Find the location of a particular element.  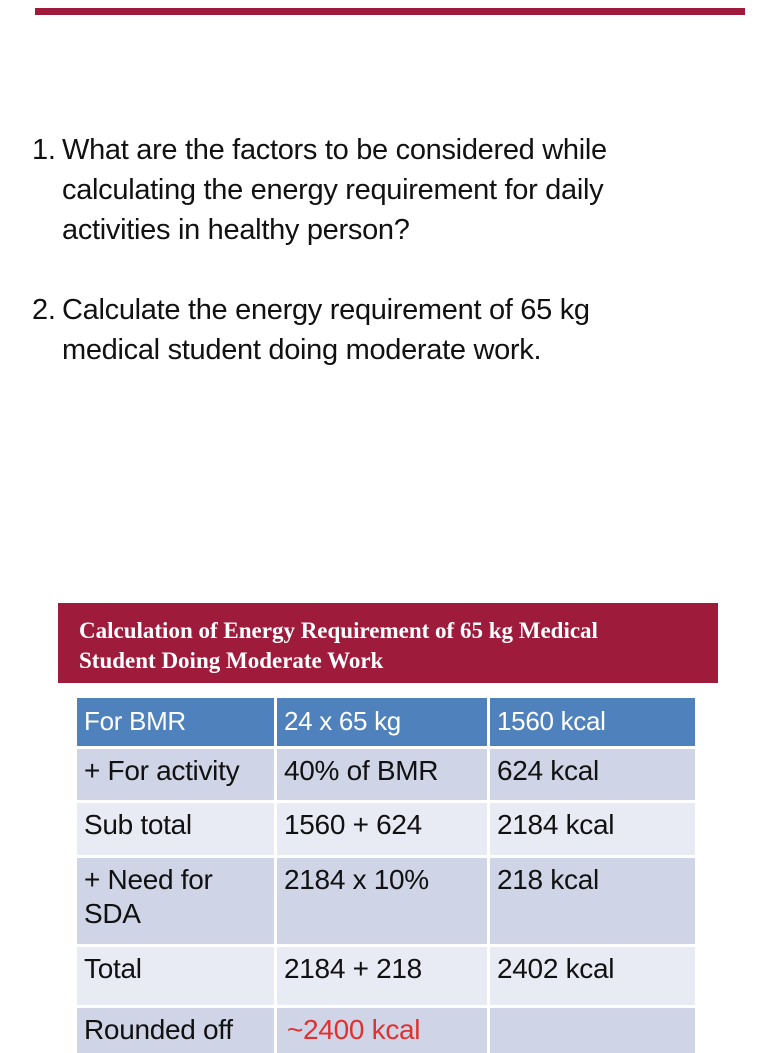

question-1-line-3: activities in healthy person? is located at coordinates (236, 230).